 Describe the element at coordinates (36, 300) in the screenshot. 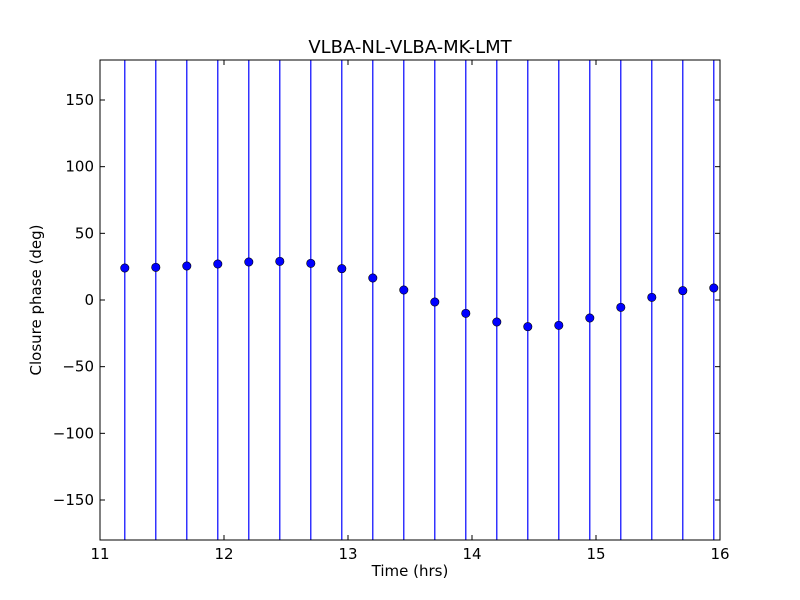

I see `y-axis-label: Closure phase (deg)` at that location.